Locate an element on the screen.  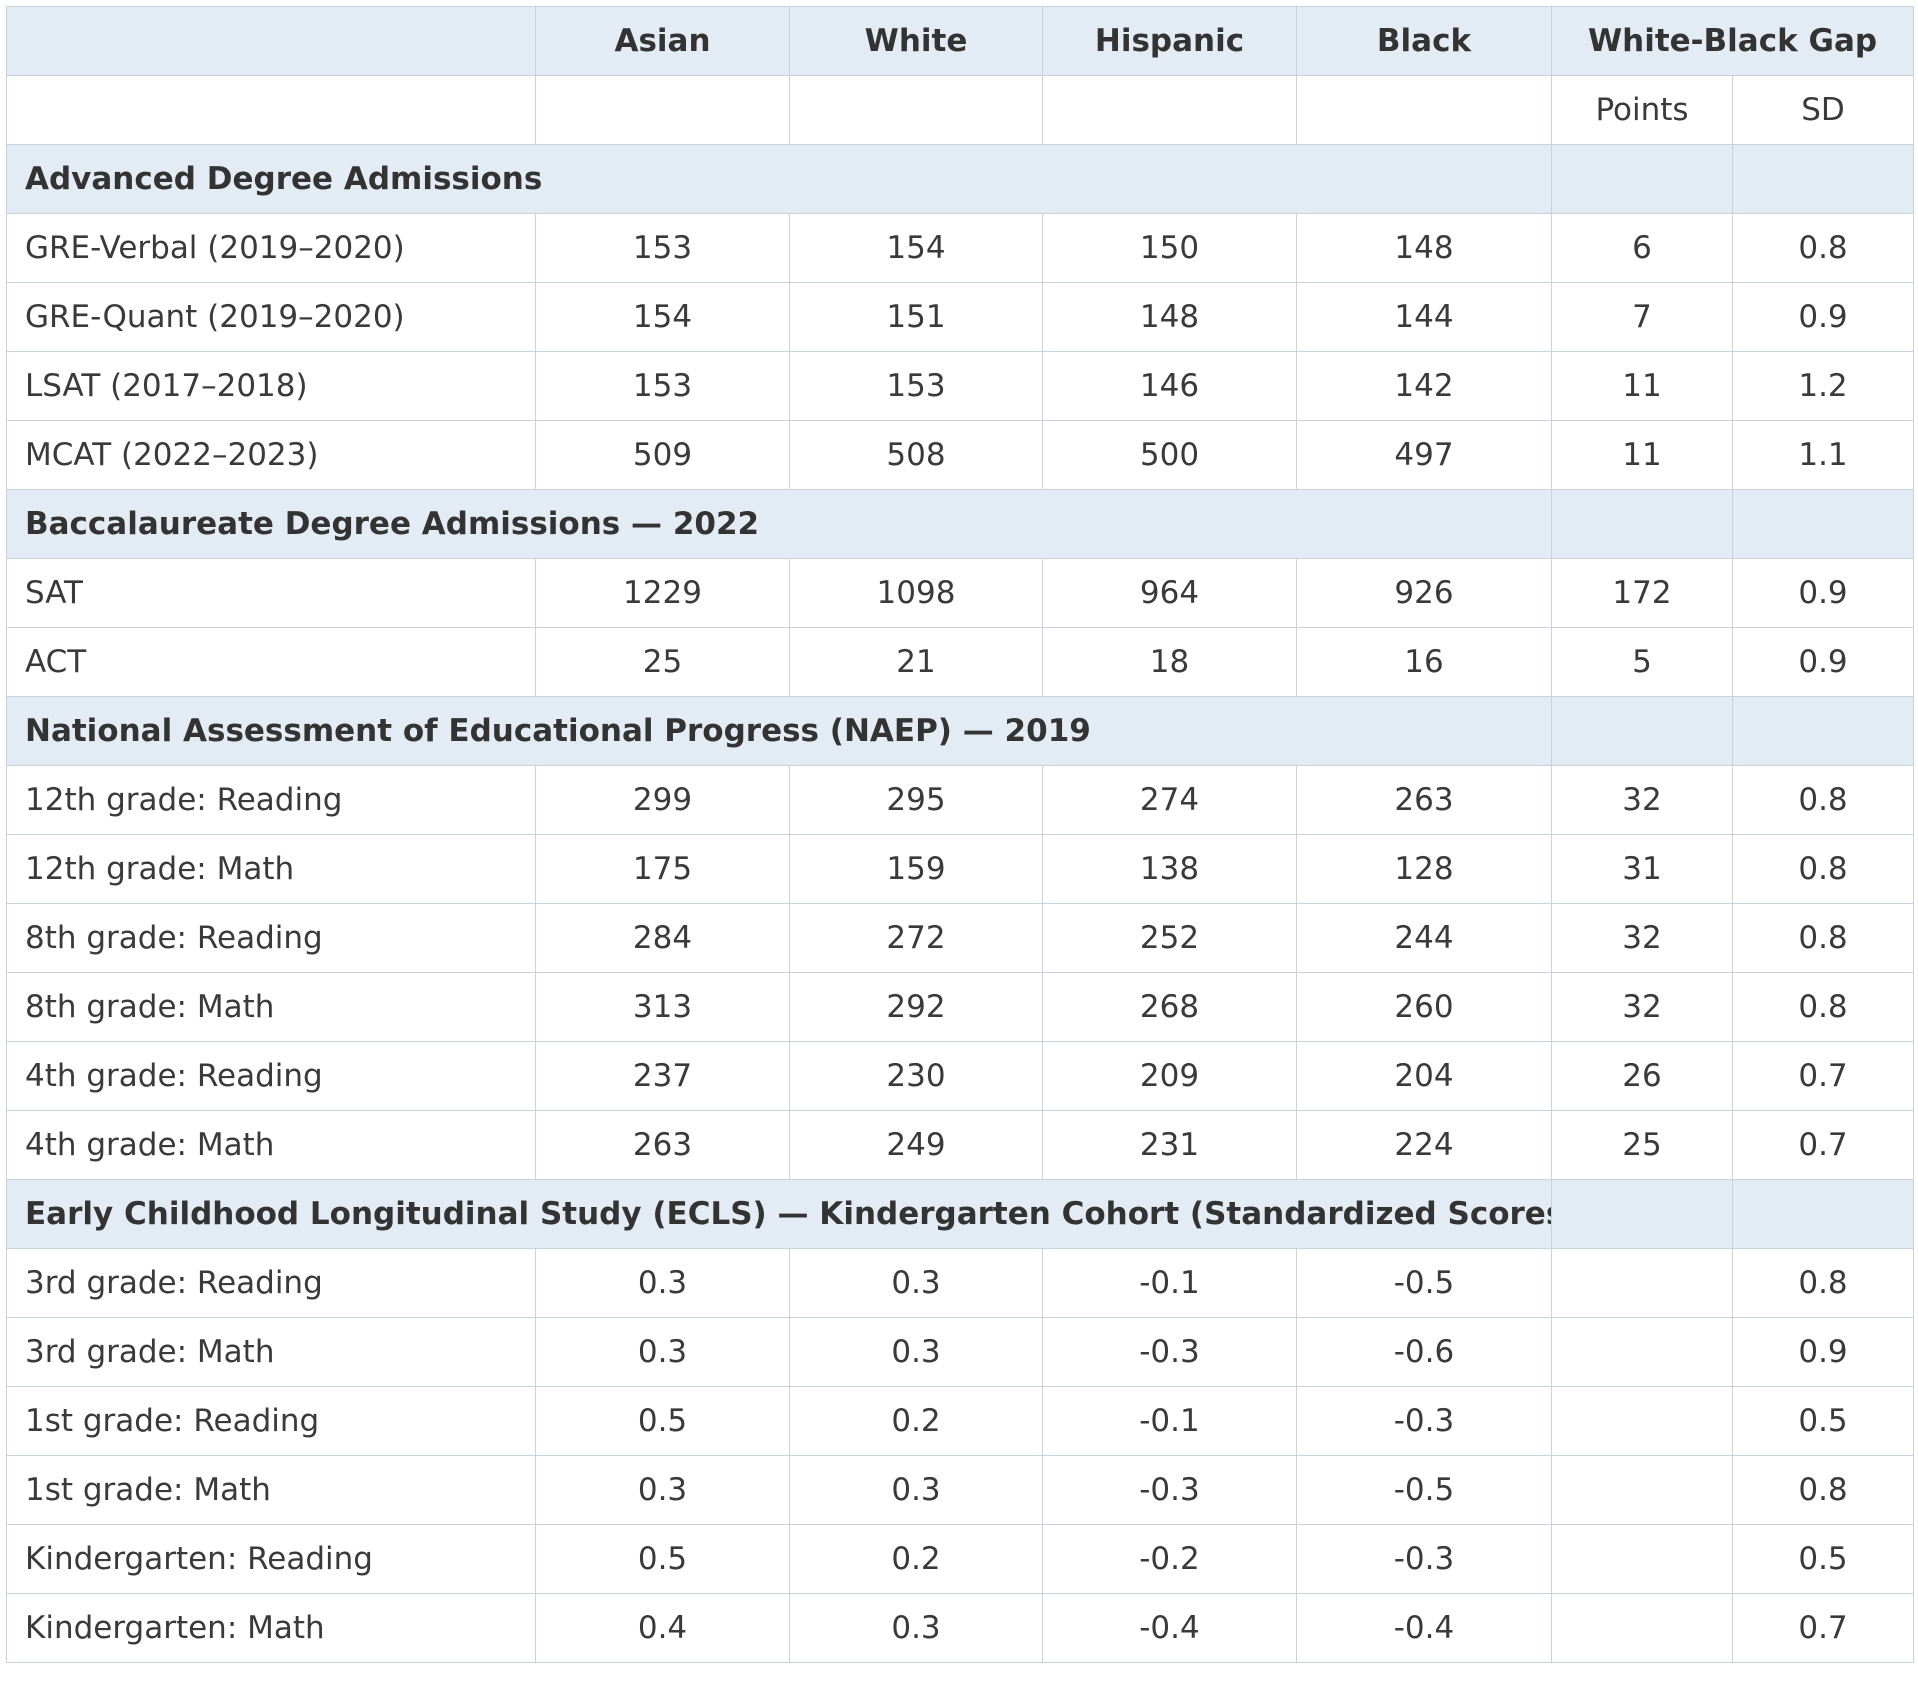
row-label: Kindergarten: Math is located at coordinates (271, 1628).